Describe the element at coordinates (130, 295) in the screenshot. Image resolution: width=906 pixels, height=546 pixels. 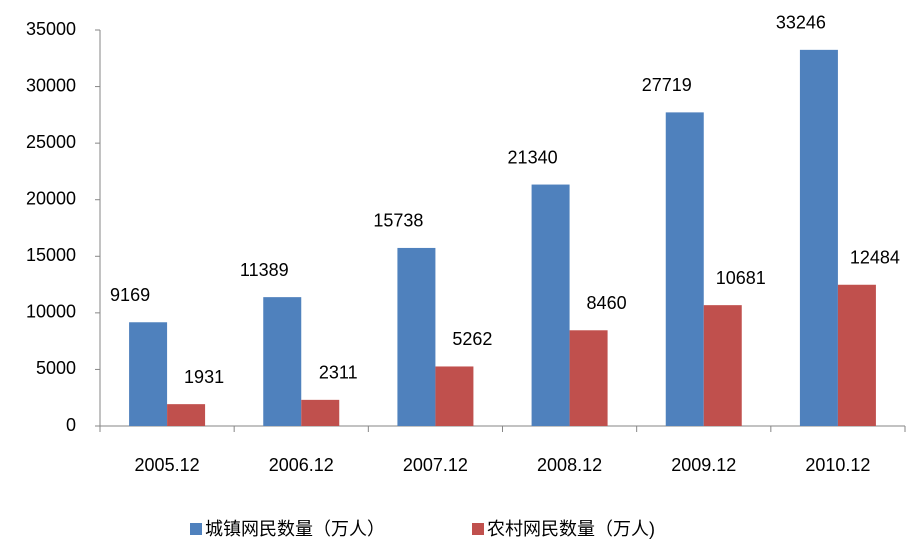
I see `data-label: 9169` at that location.